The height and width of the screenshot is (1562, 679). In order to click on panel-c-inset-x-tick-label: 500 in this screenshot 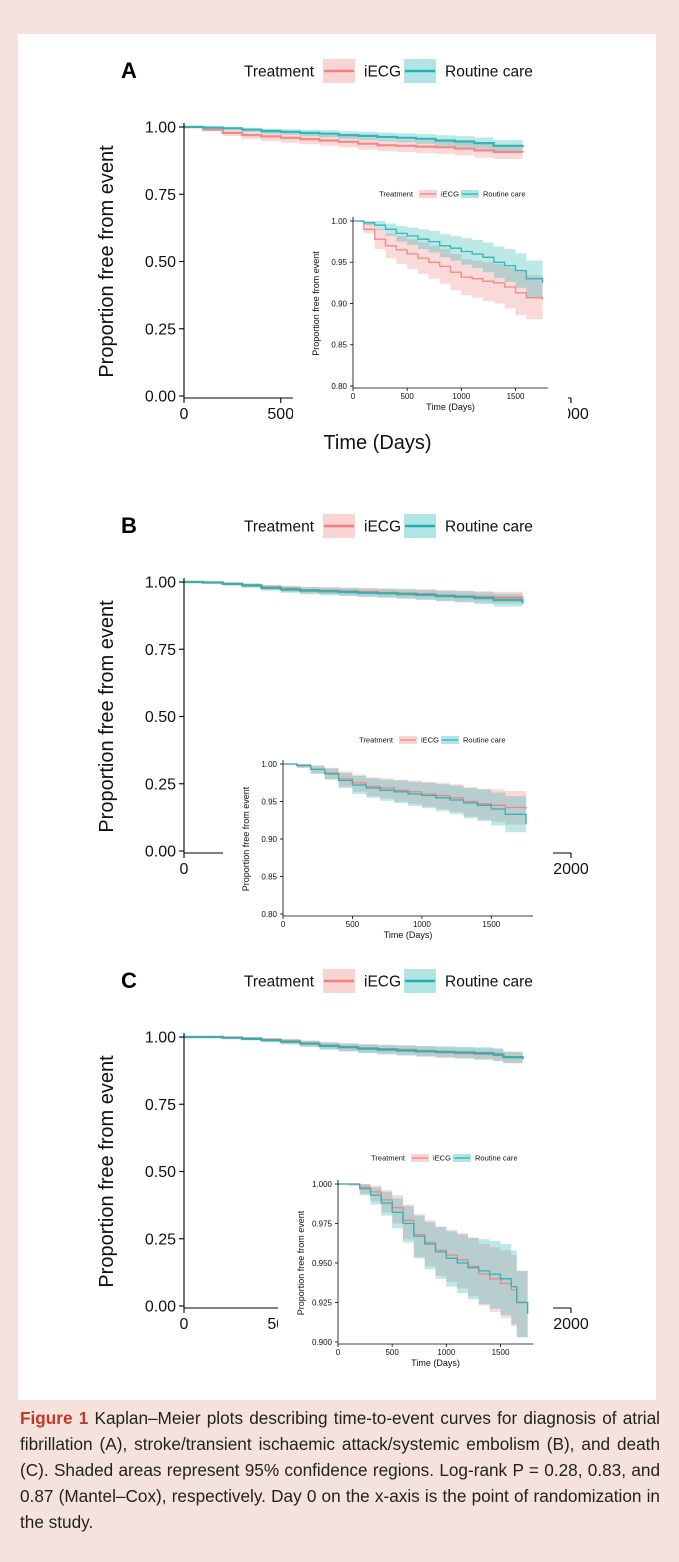, I will do `click(392, 1352)`.